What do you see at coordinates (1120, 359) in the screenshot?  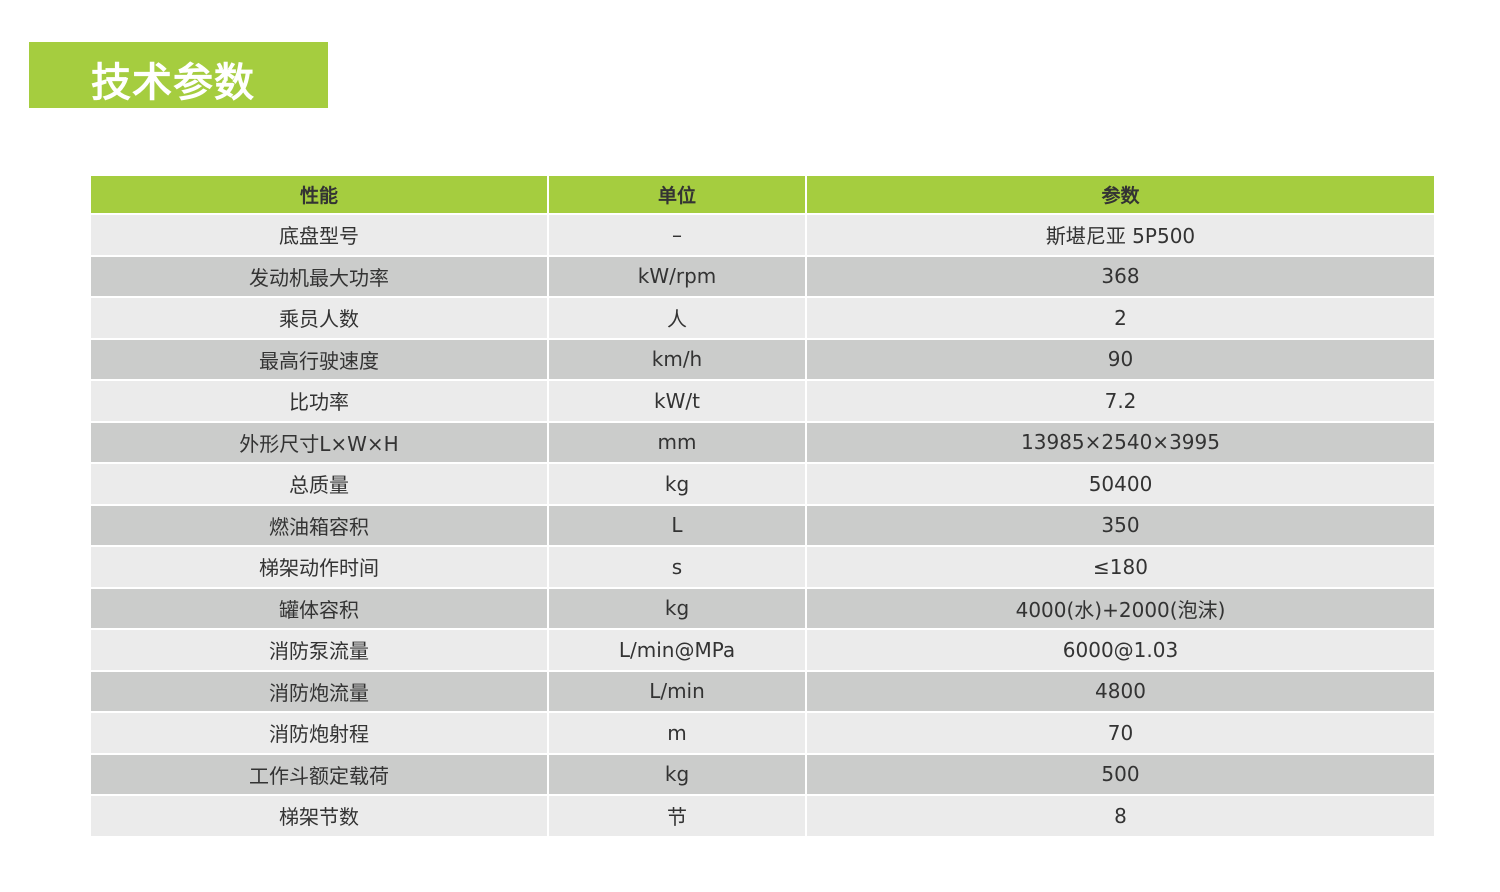 I see `cell-parameter: 90` at bounding box center [1120, 359].